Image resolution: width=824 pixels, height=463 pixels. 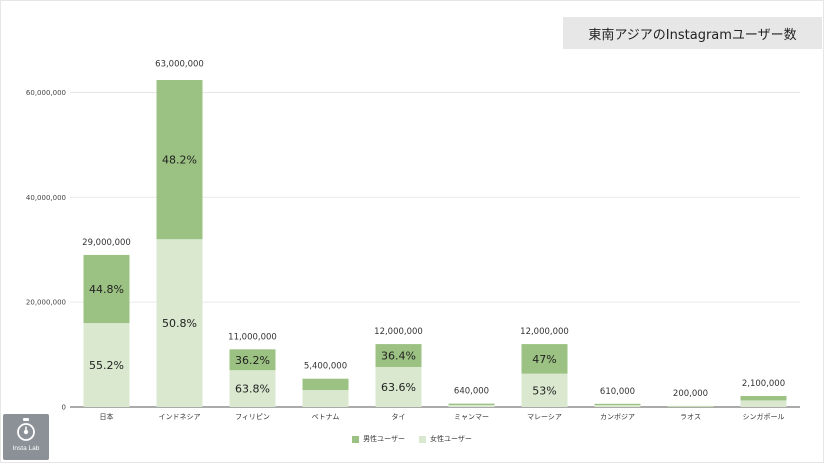 I want to click on x-tick-label: ラオス, so click(x=690, y=417).